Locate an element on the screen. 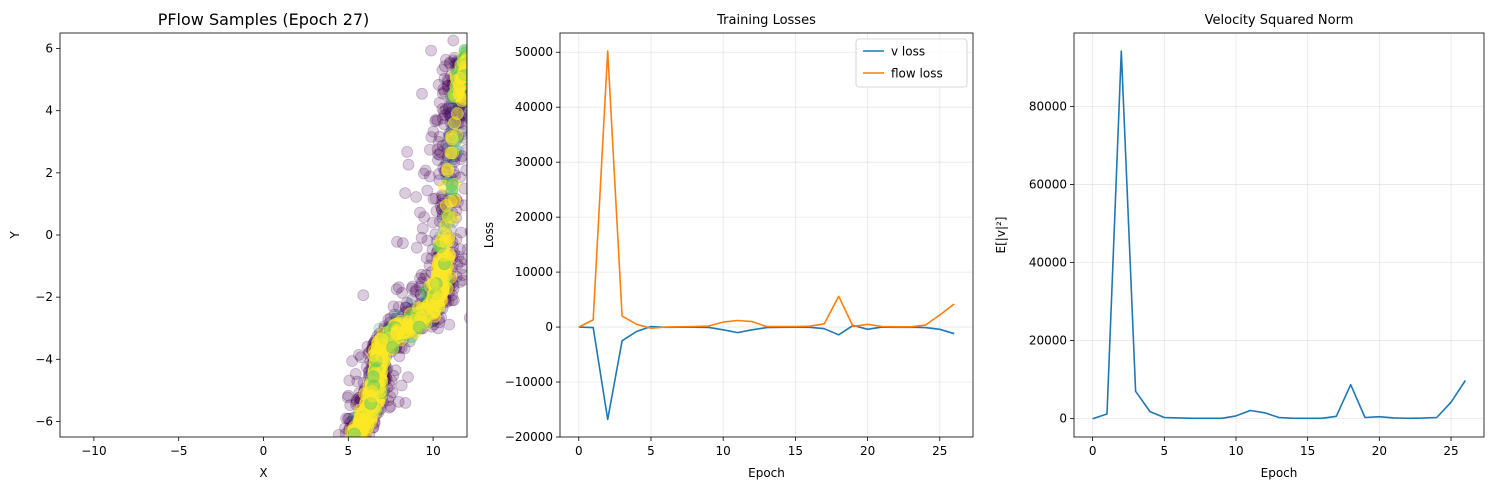 This screenshot has height=494, width=1489. velocity-y-ticks: 0 20000 40000 60000 80000 is located at coordinates (1051, 262).